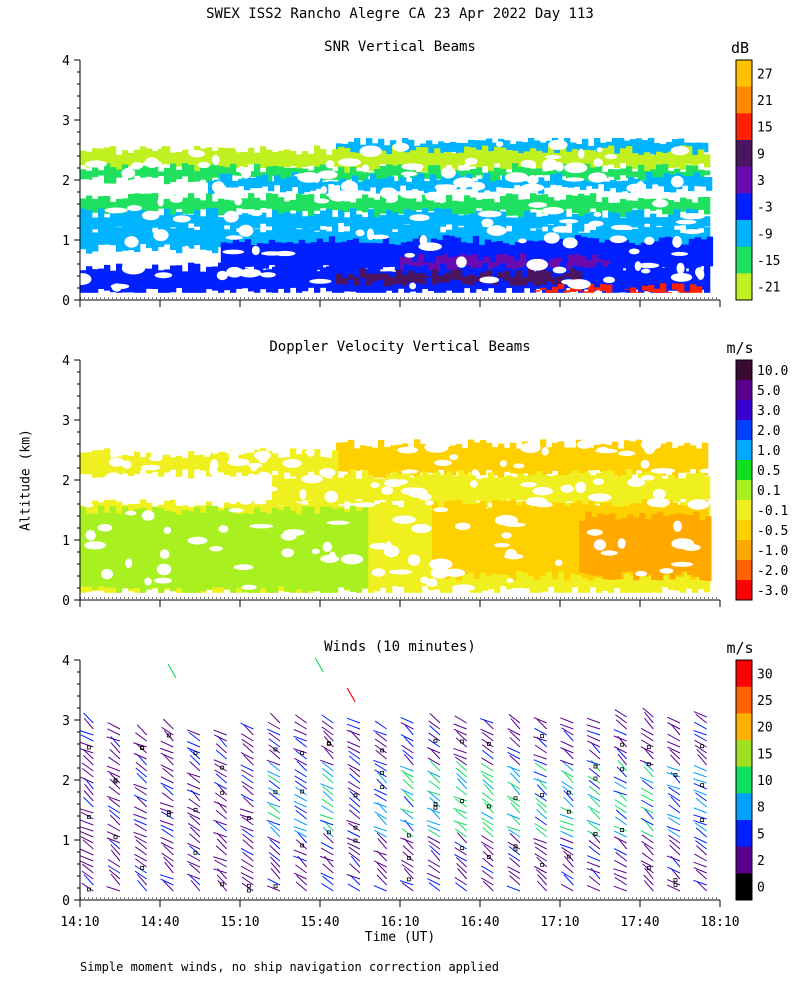 The height and width of the screenshot is (1000, 800). What do you see at coordinates (66, 721) in the screenshot?
I see `y-tick-label: 3` at bounding box center [66, 721].